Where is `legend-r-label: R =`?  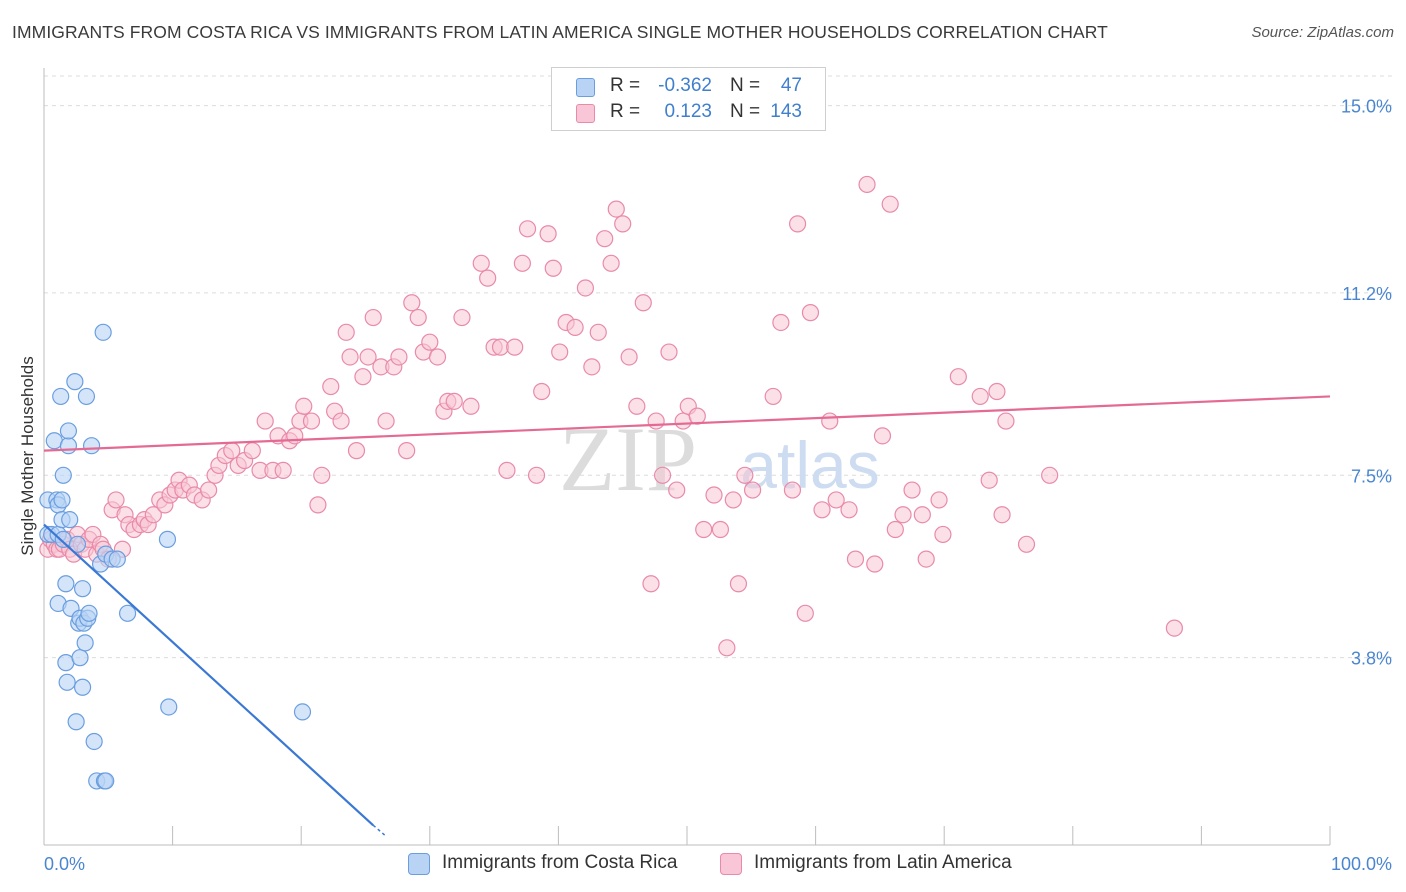 legend-r-label: R = is located at coordinates (625, 111).